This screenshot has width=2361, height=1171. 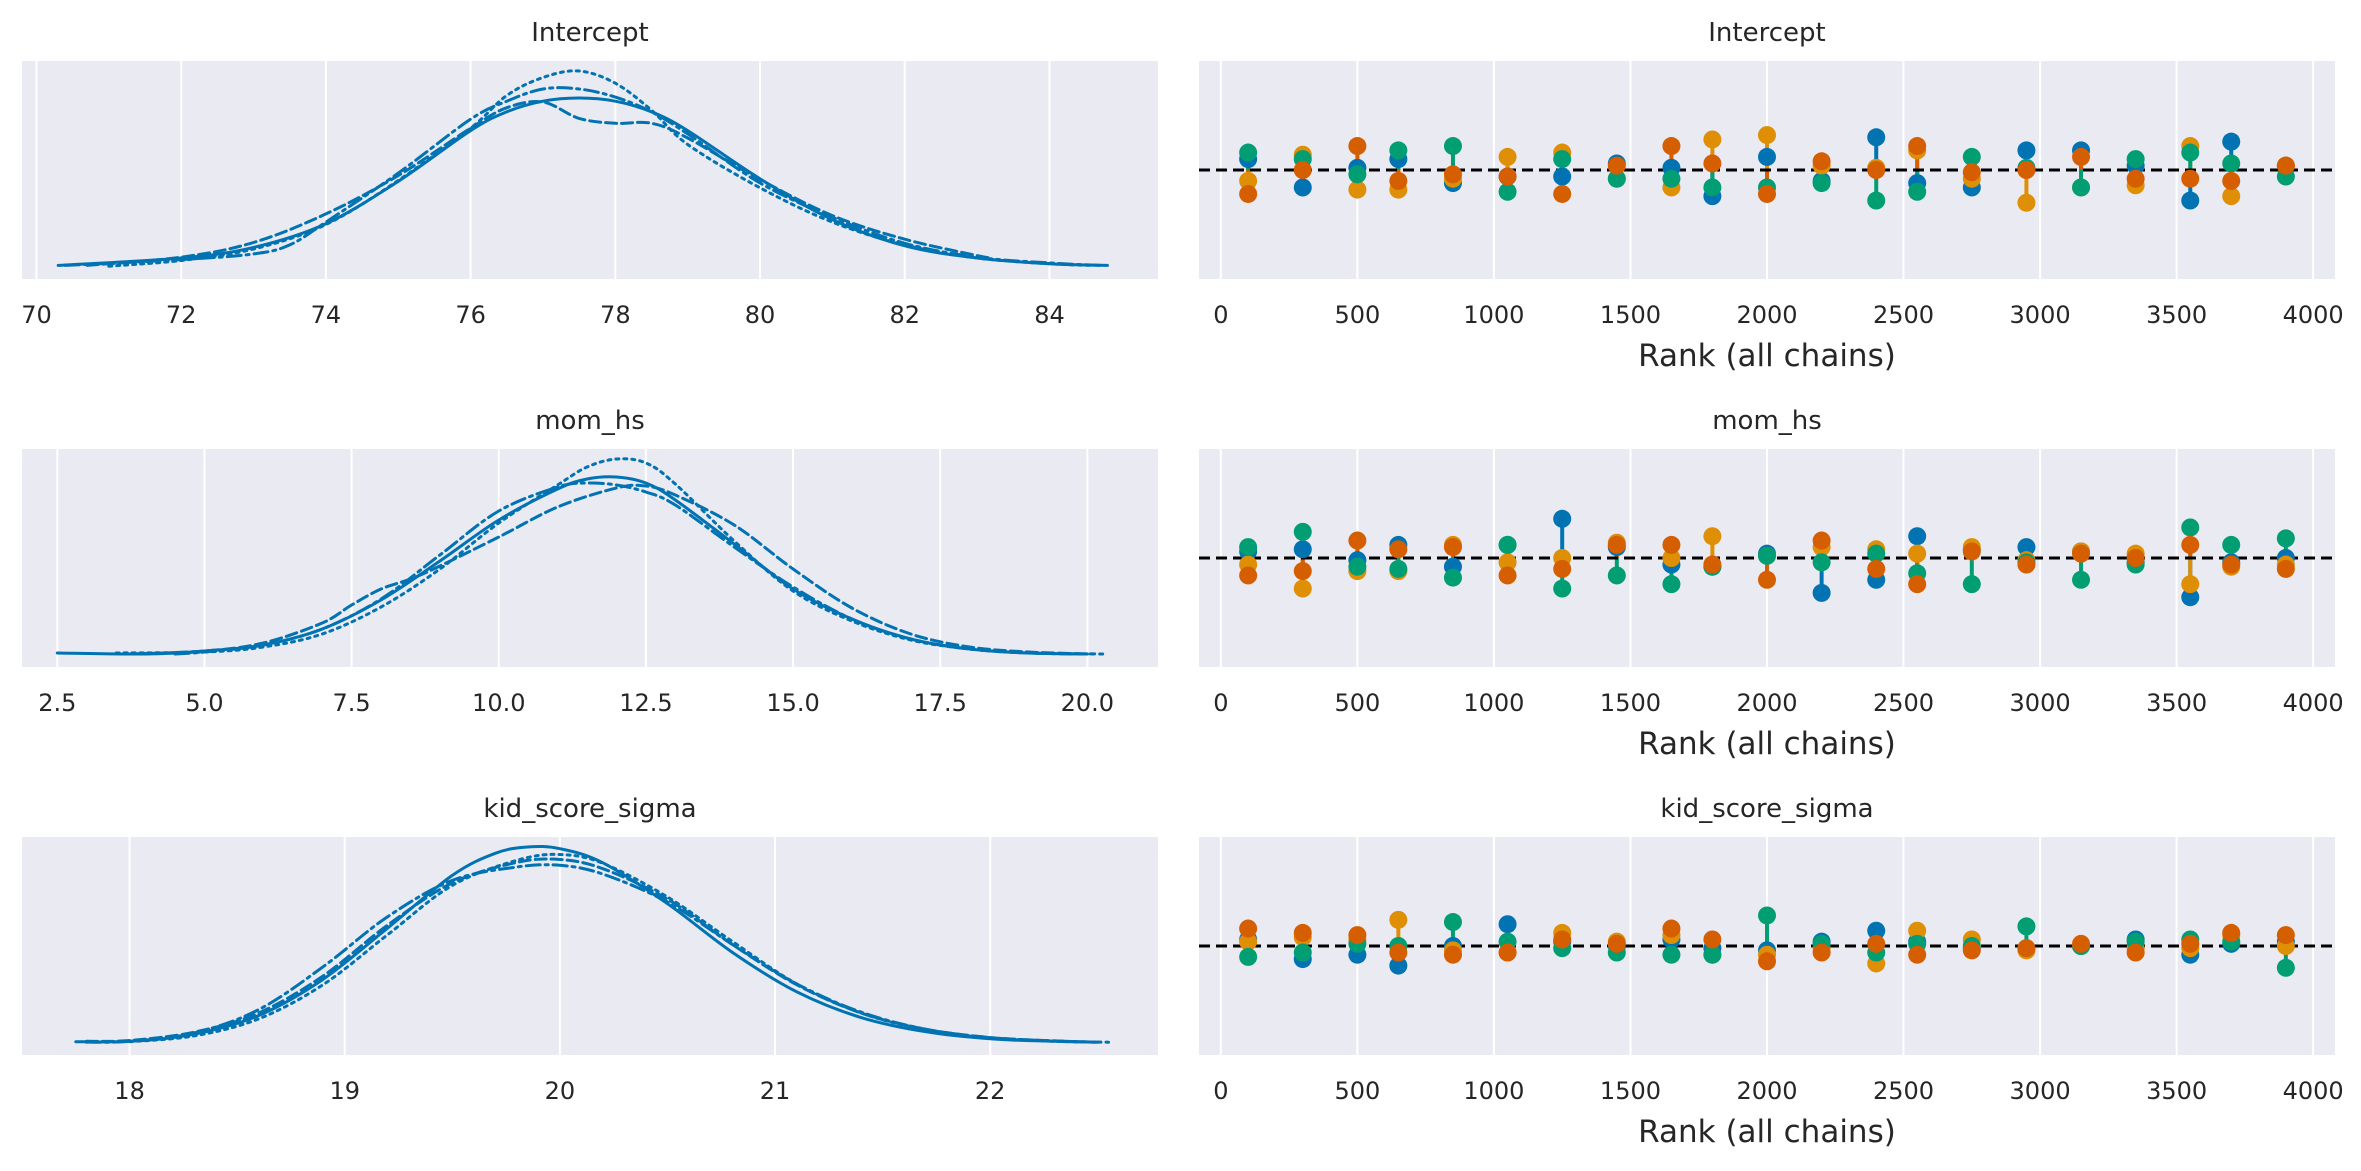 What do you see at coordinates (36, 315) in the screenshot?
I see `chart-1-xtick-label: 70` at bounding box center [36, 315].